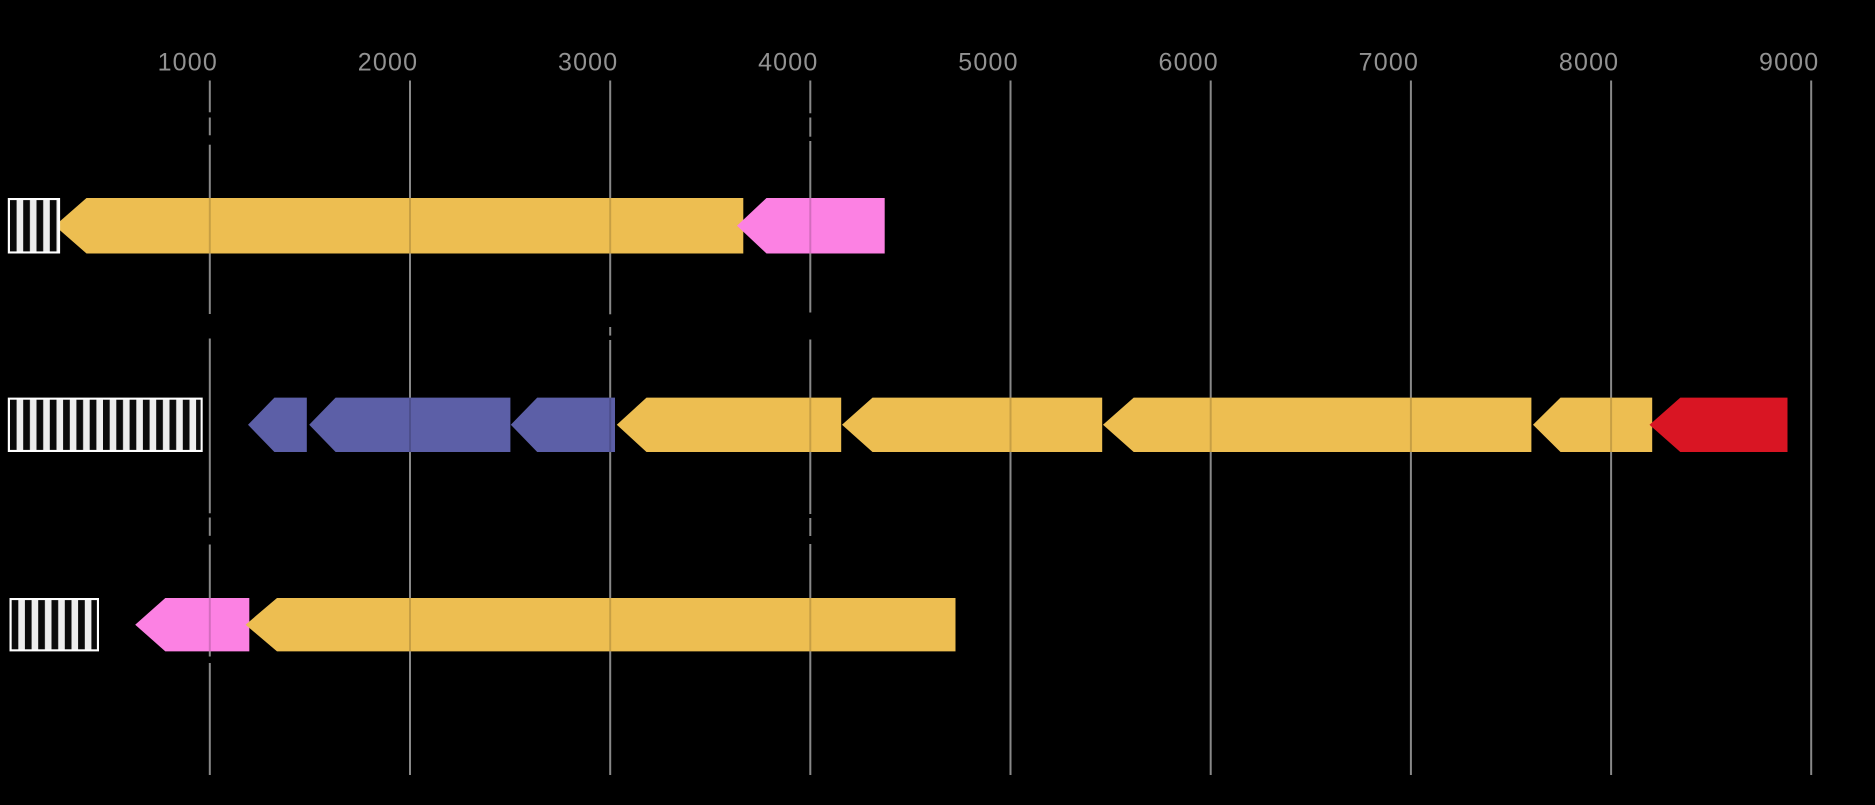 This screenshot has width=1875, height=805. Describe the element at coordinates (188, 63) in the screenshot. I see `svg-text: 1000` at that location.